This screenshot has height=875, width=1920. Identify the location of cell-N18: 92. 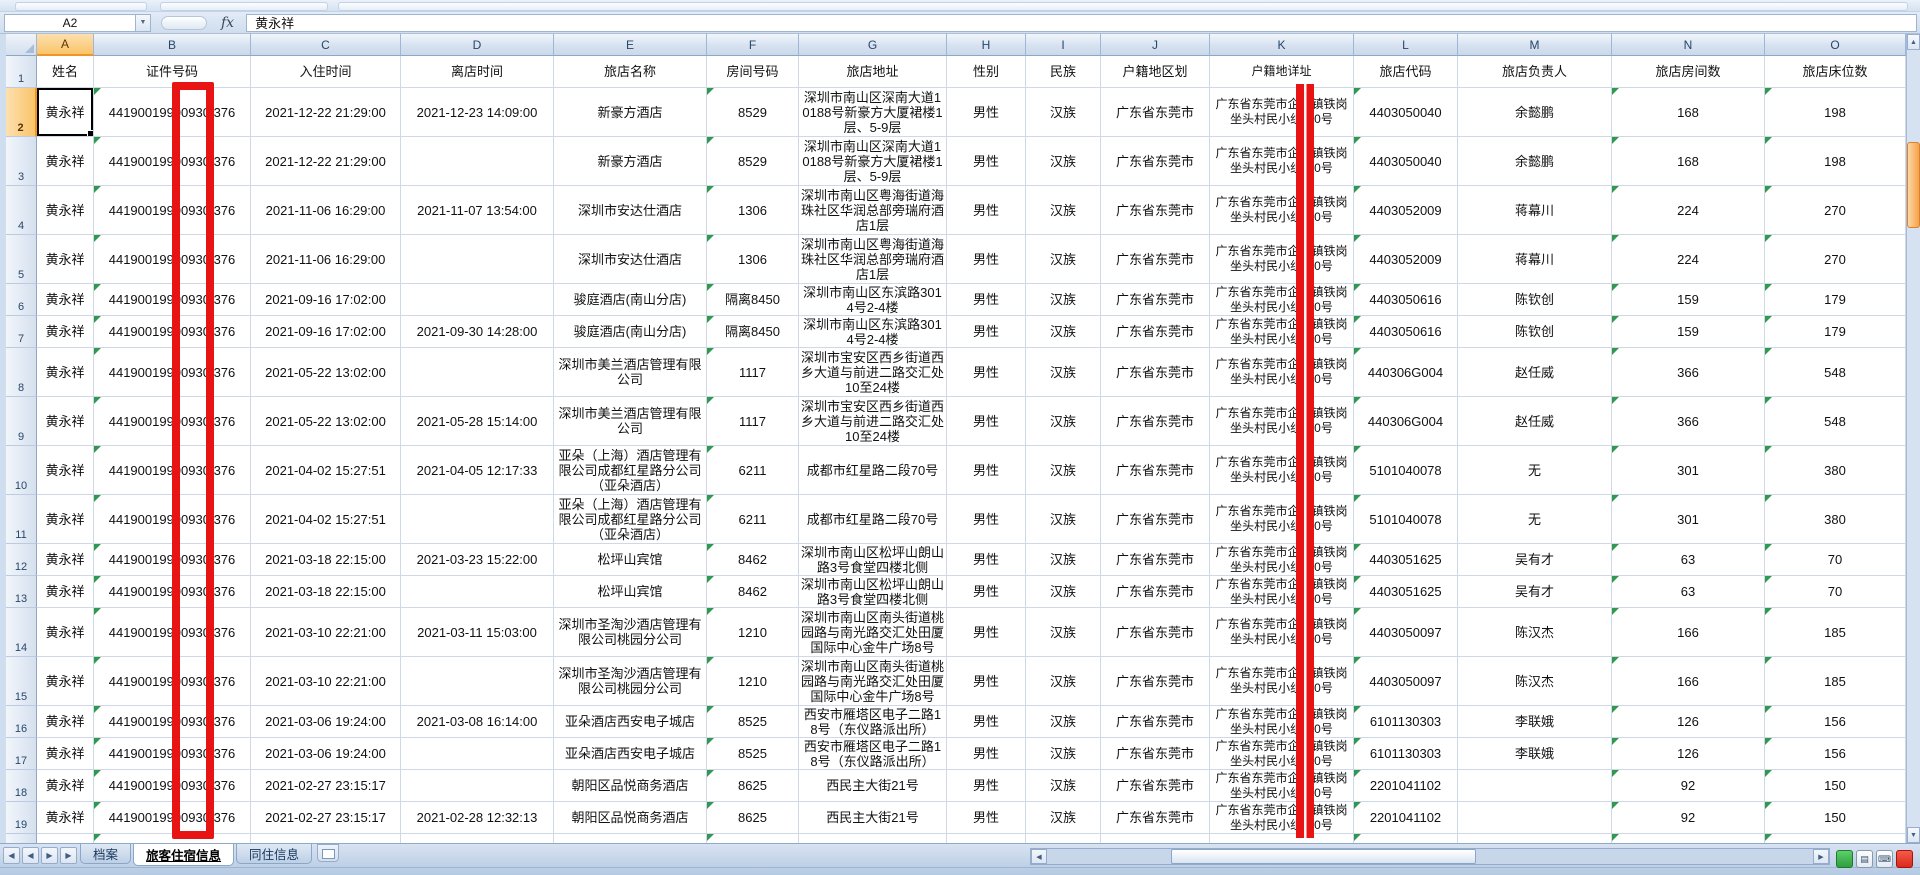
(1688, 786).